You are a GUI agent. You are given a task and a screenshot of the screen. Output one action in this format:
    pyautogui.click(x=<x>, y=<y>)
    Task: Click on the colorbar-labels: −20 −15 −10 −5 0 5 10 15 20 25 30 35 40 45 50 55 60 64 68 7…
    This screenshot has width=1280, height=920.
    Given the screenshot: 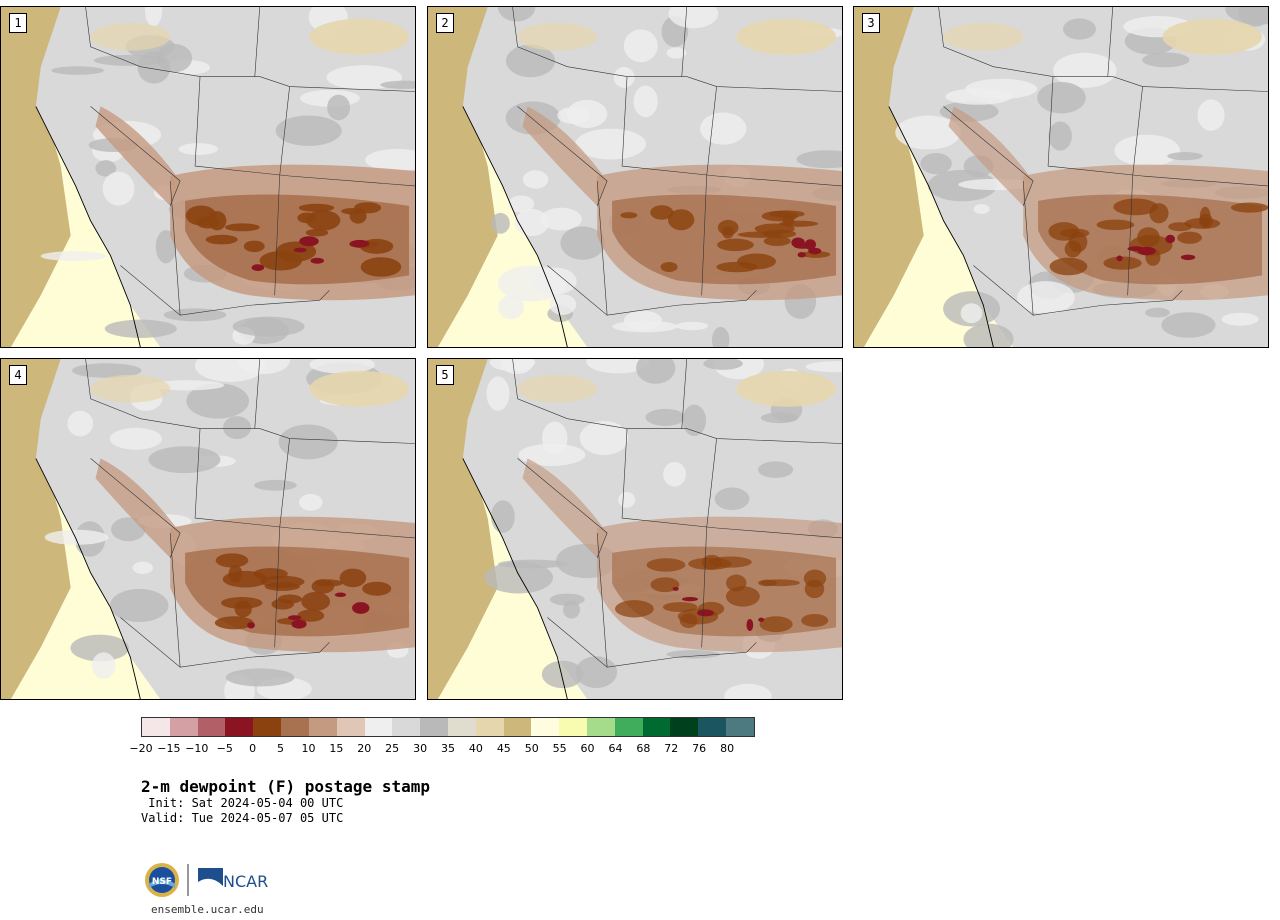 What is the action you would take?
    pyautogui.click(x=442, y=749)
    